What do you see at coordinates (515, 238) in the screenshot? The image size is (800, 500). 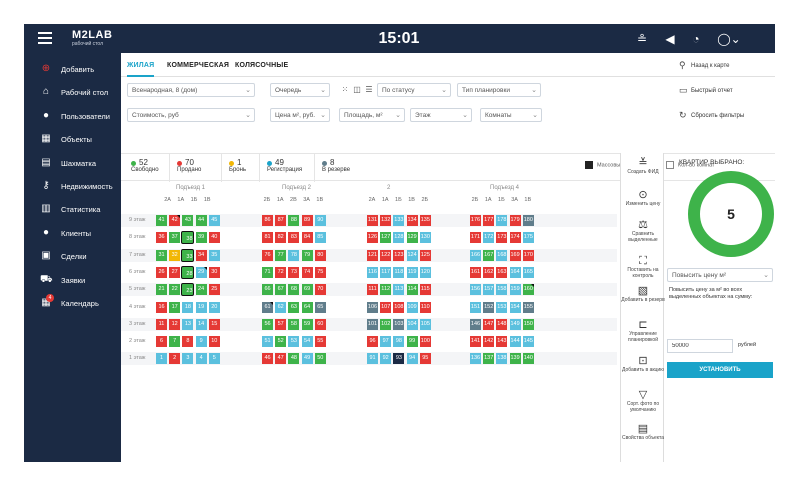 I see `apartment-cell: 174` at bounding box center [515, 238].